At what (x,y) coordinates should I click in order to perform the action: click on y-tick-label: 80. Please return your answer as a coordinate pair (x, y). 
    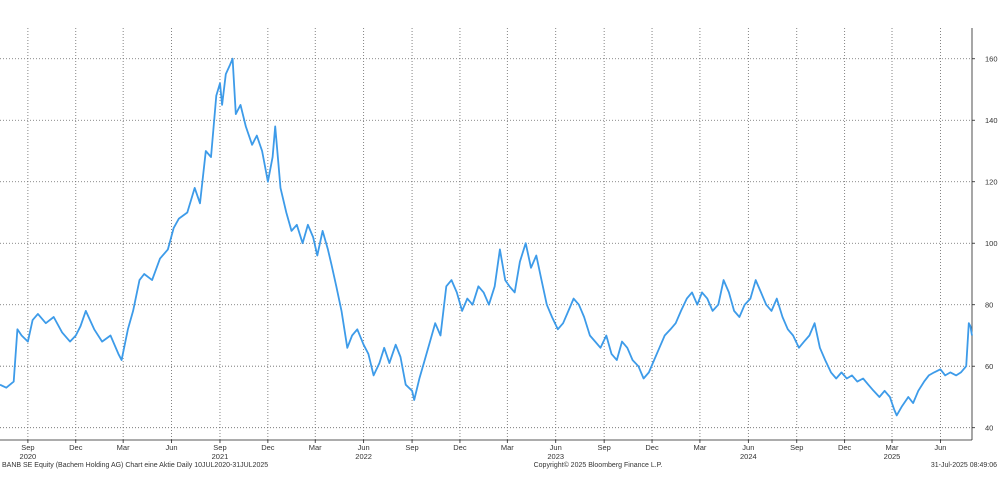
    Looking at the image, I should click on (989, 305).